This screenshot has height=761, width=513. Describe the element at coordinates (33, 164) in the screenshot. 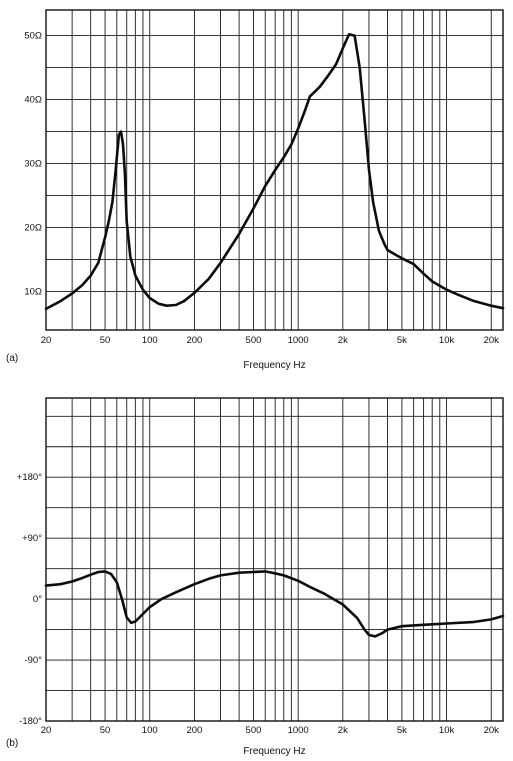

I see `y-tick-label: 30Ω` at that location.